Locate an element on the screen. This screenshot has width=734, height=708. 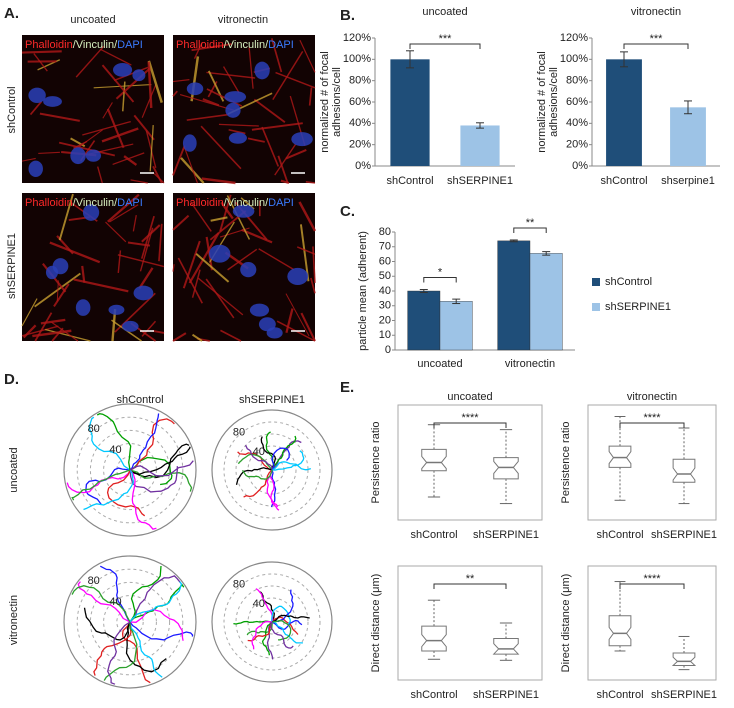
y-tick-label: 20% is located at coordinates (360, 145).